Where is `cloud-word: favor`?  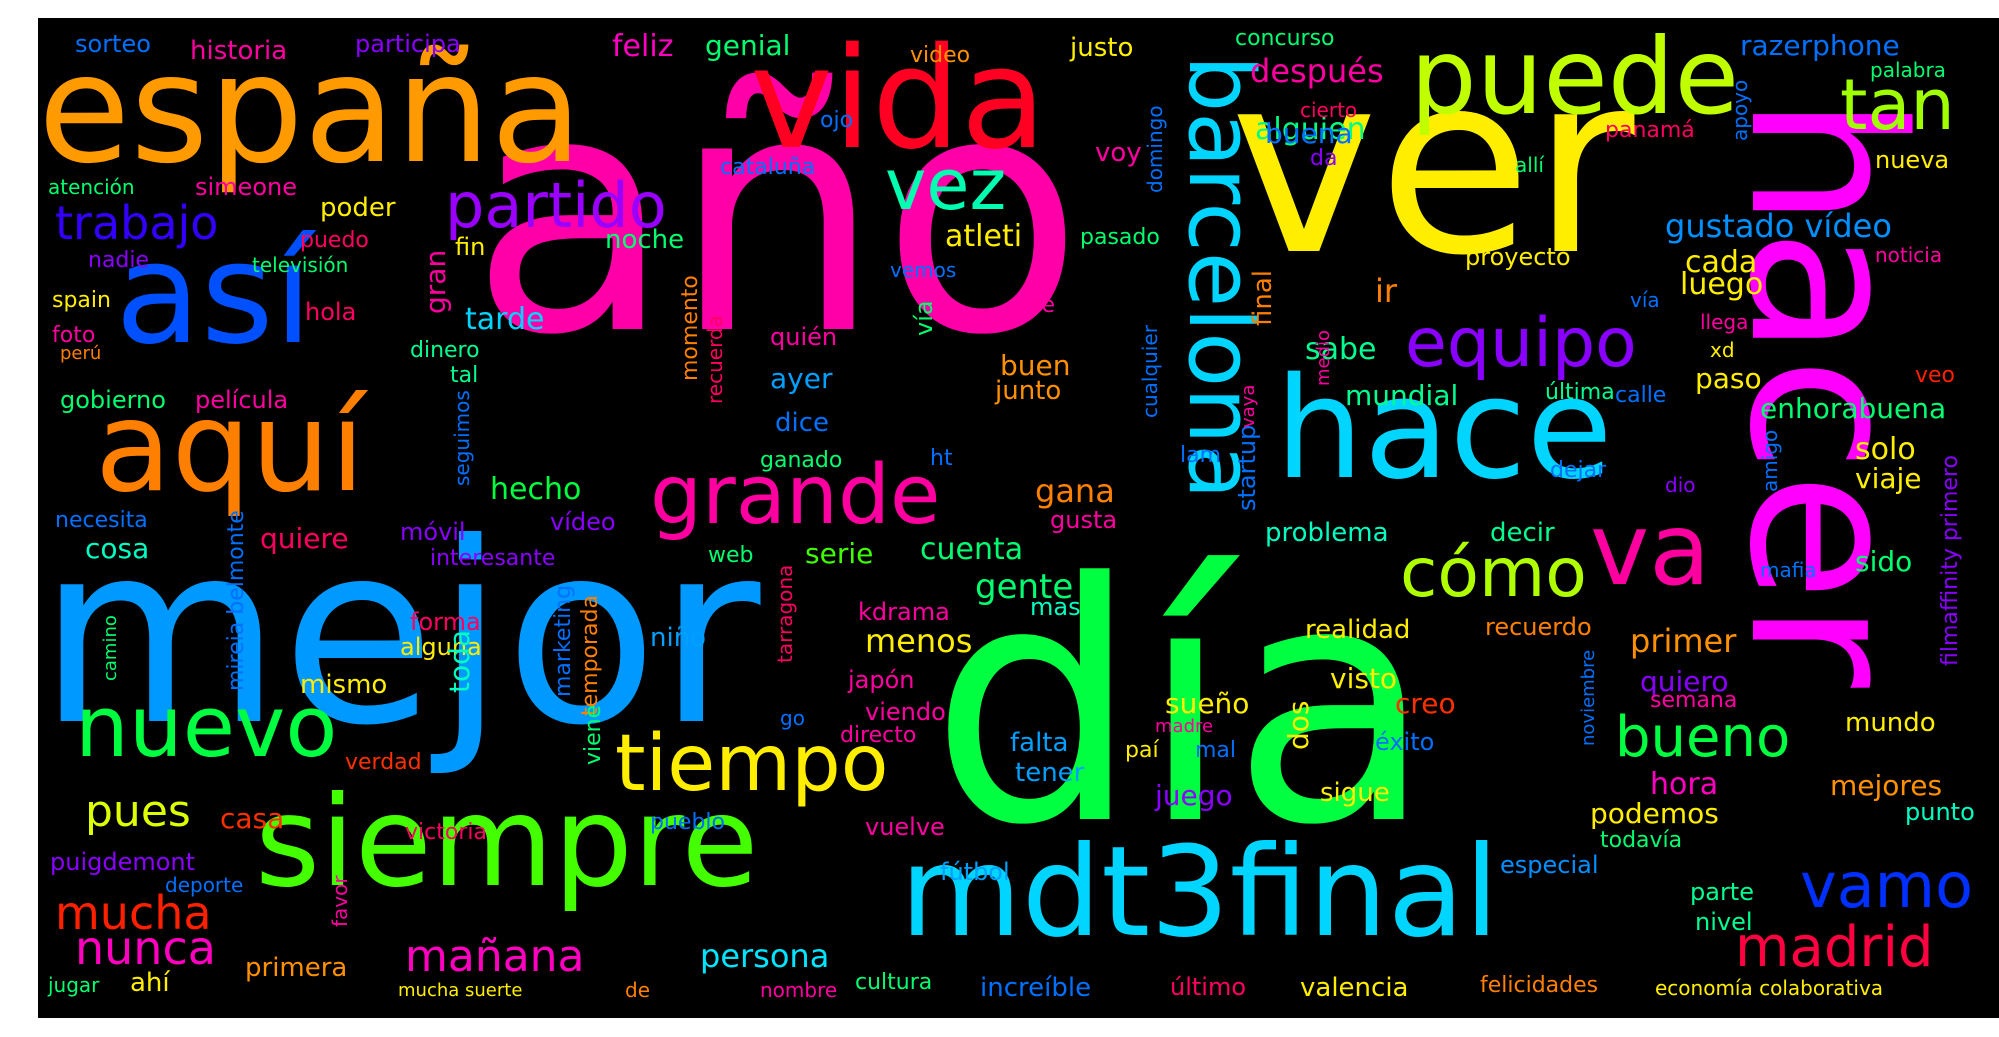
cloud-word: favor is located at coordinates (340, 901).